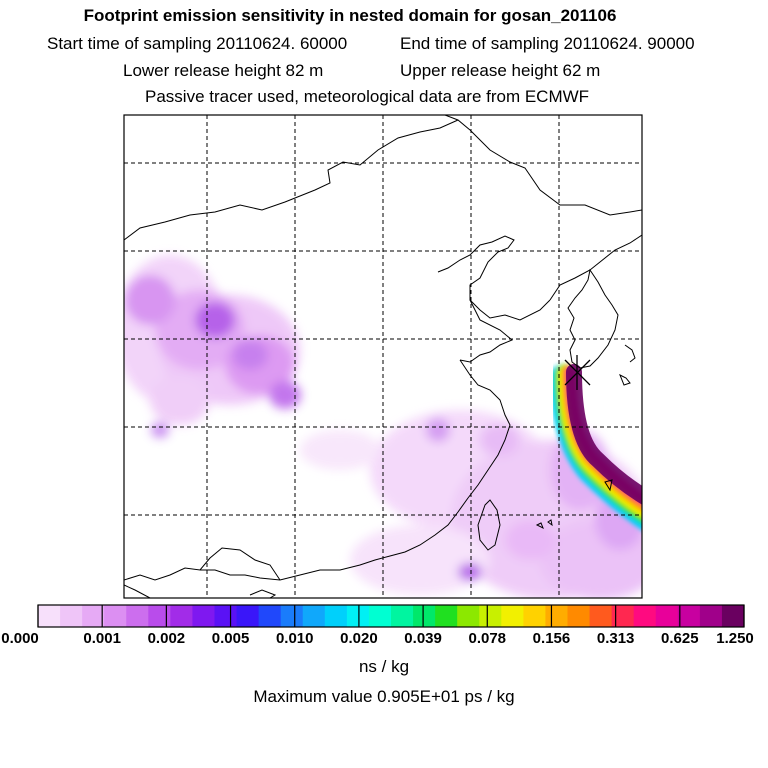  I want to click on colorbar-tick-label: 0.000, so click(20, 638).